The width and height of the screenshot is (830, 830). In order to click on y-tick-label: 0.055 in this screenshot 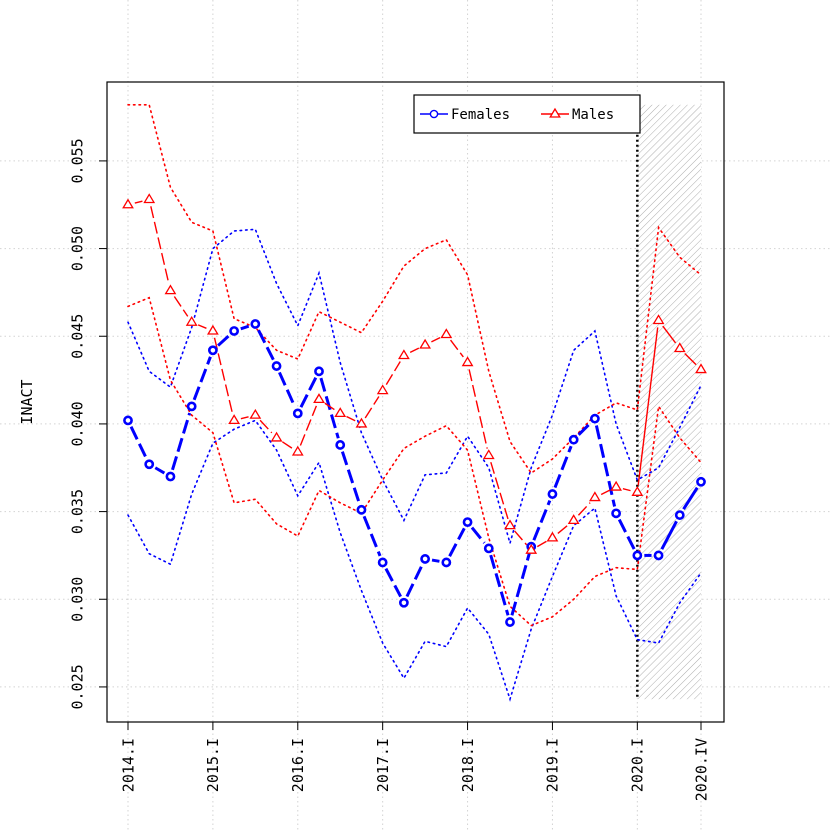, I will do `click(77, 160)`.